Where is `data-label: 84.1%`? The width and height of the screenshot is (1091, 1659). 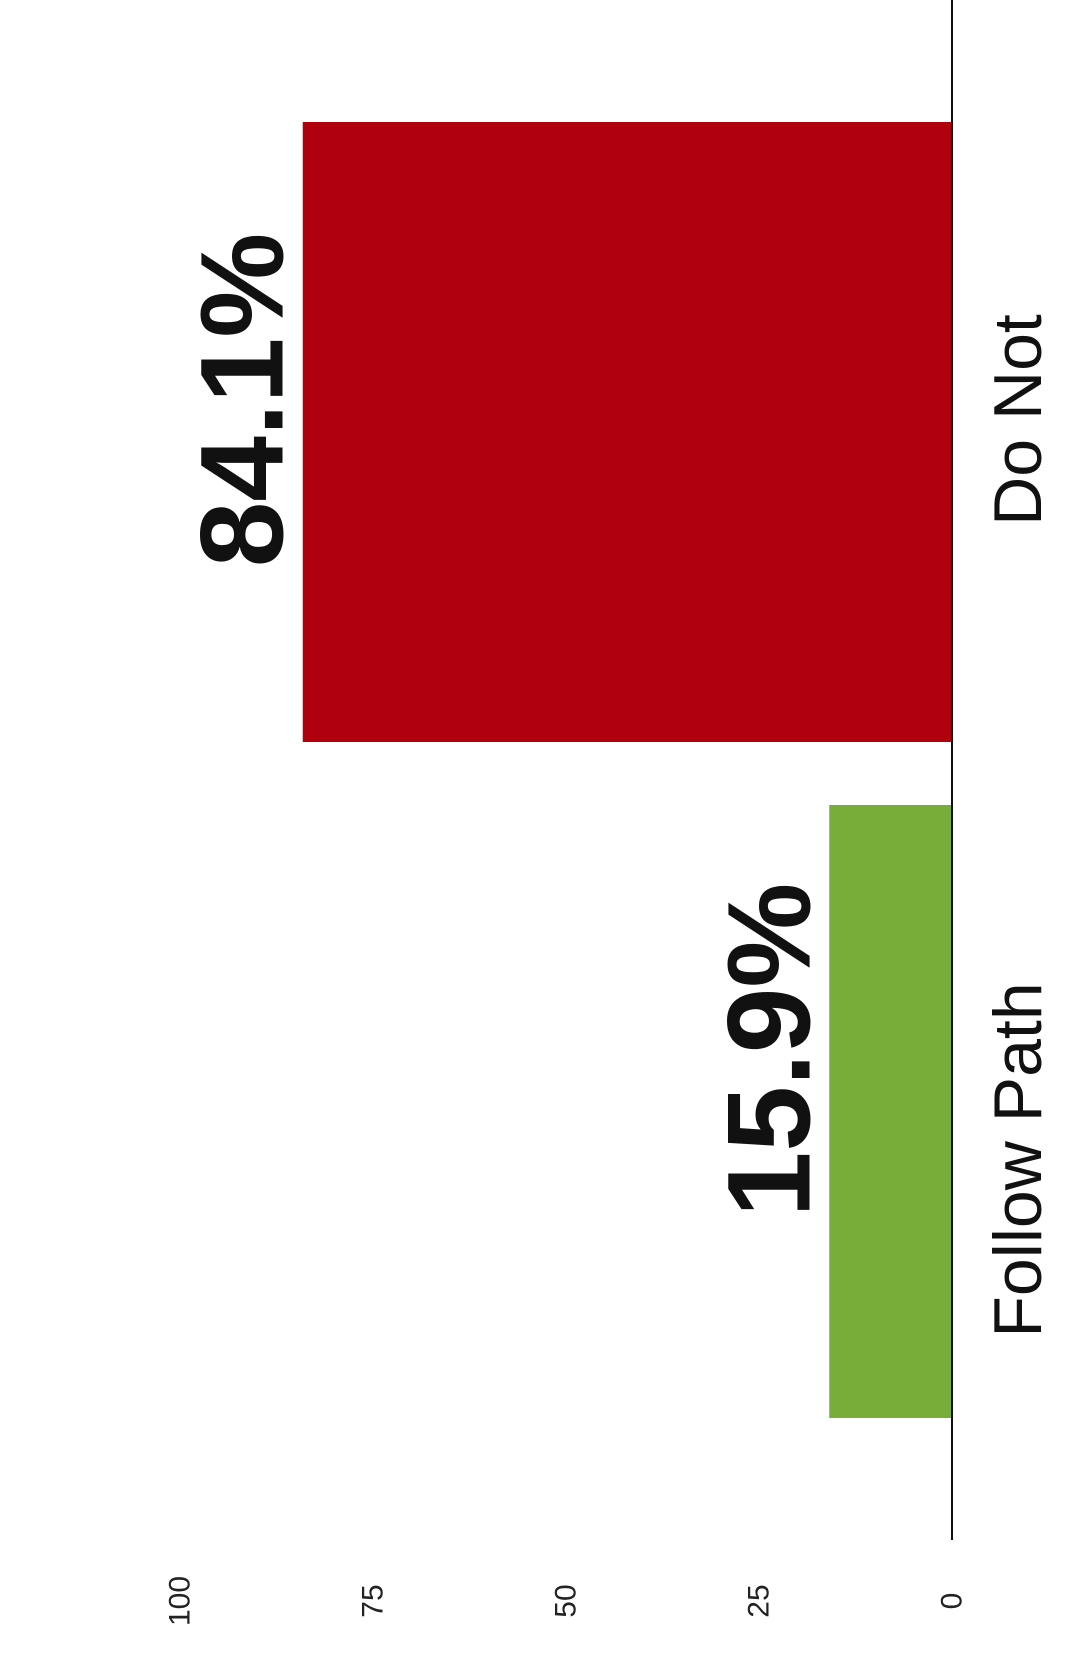 data-label: 84.1% is located at coordinates (243, 400).